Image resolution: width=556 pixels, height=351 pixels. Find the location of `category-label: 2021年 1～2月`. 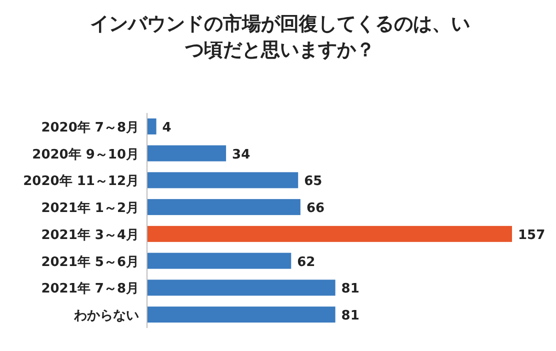

category-label: 2021年 1～2月 is located at coordinates (90, 208).